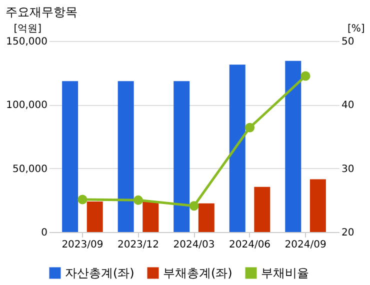 The height and width of the screenshot is (285, 370). What do you see at coordinates (249, 245) in the screenshot?
I see `x-tick-label: 2024/06` at bounding box center [249, 245].